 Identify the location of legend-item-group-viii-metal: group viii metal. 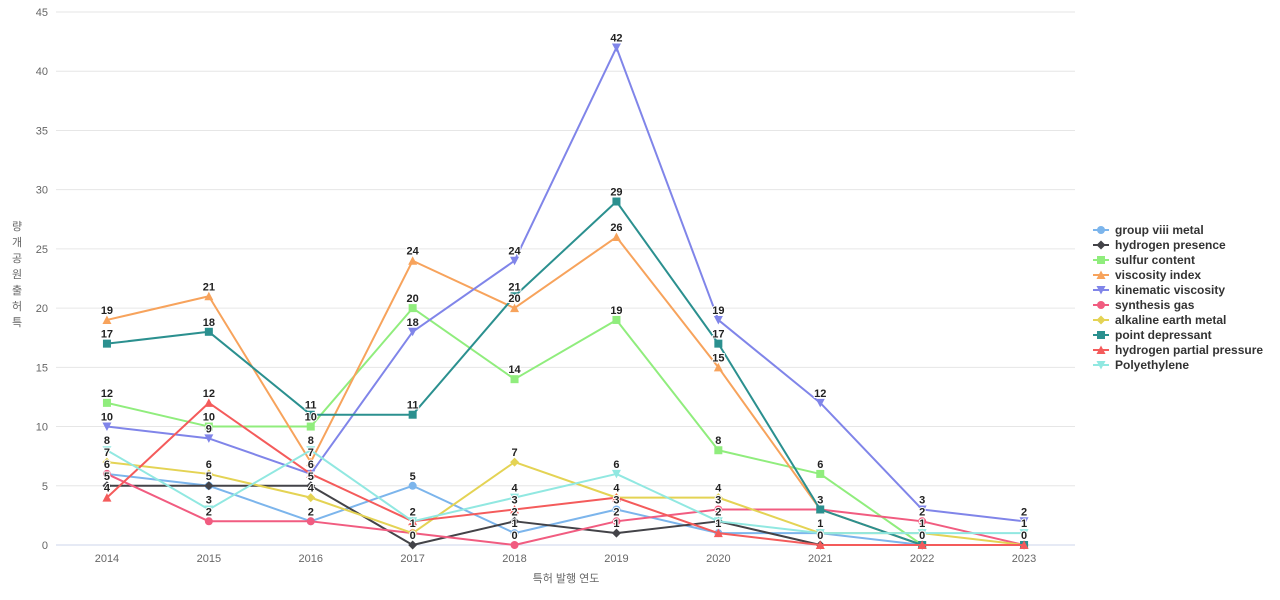
(1148, 230).